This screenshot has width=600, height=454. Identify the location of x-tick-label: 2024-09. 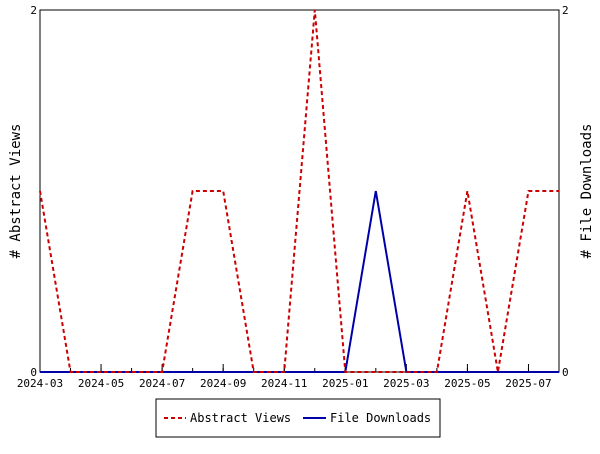
(223, 383).